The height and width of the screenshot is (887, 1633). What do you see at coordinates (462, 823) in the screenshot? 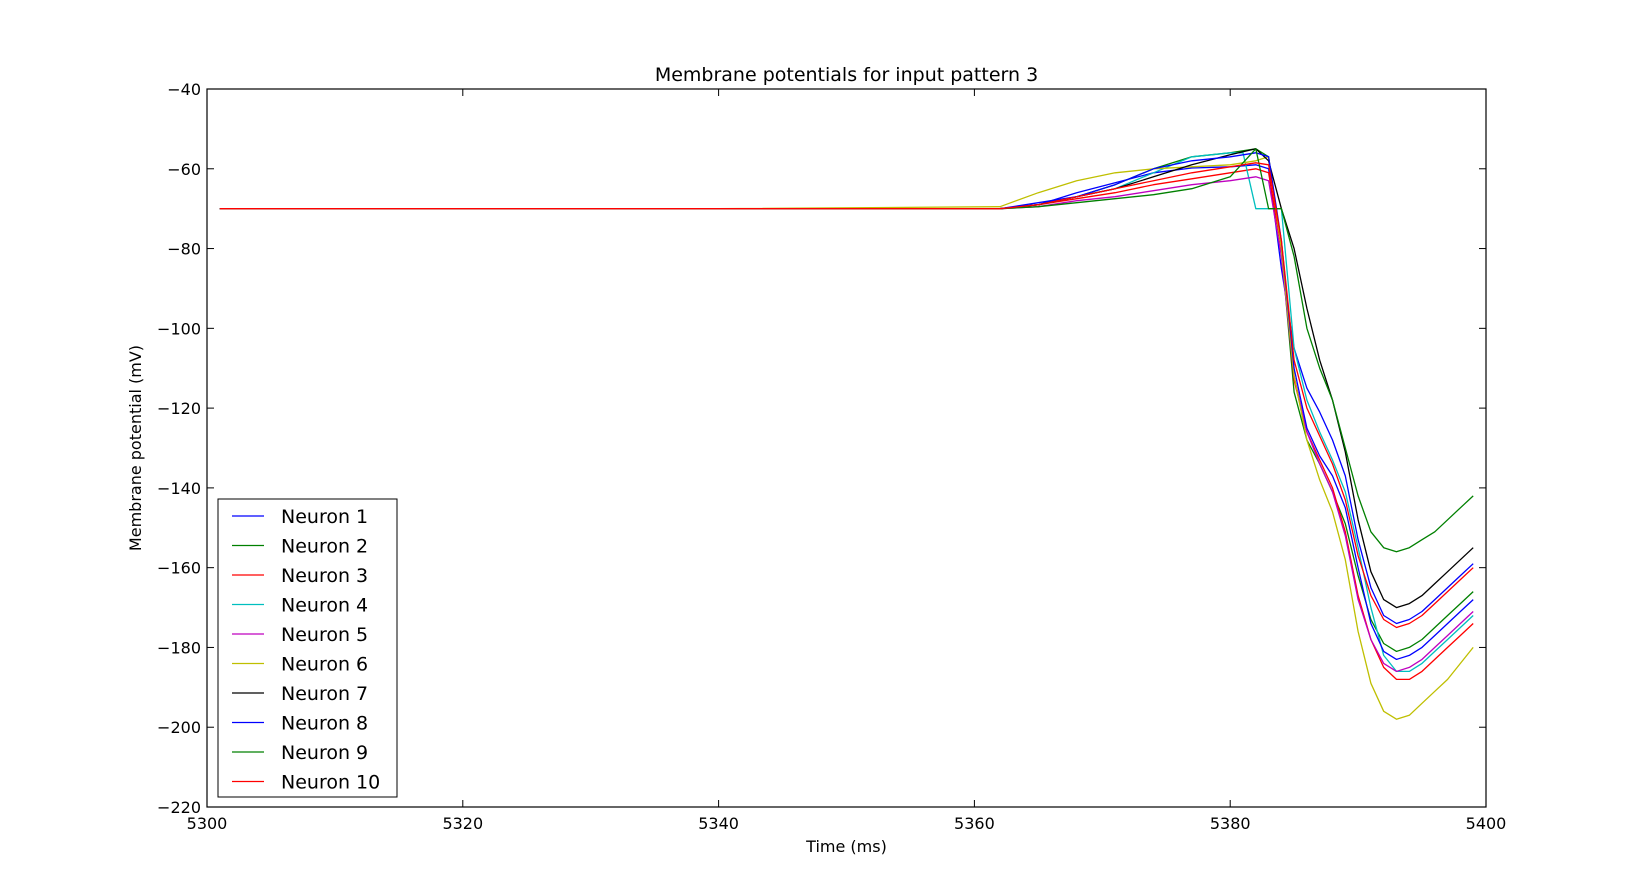
I see `x-tick-label: 5320` at bounding box center [462, 823].